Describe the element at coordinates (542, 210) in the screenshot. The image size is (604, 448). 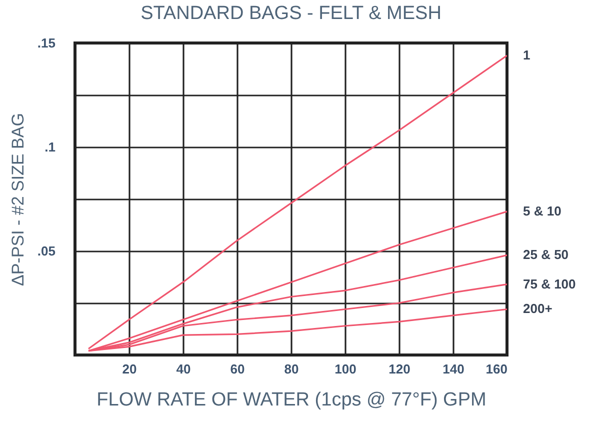
I see `series-label: 5 & 10` at that location.